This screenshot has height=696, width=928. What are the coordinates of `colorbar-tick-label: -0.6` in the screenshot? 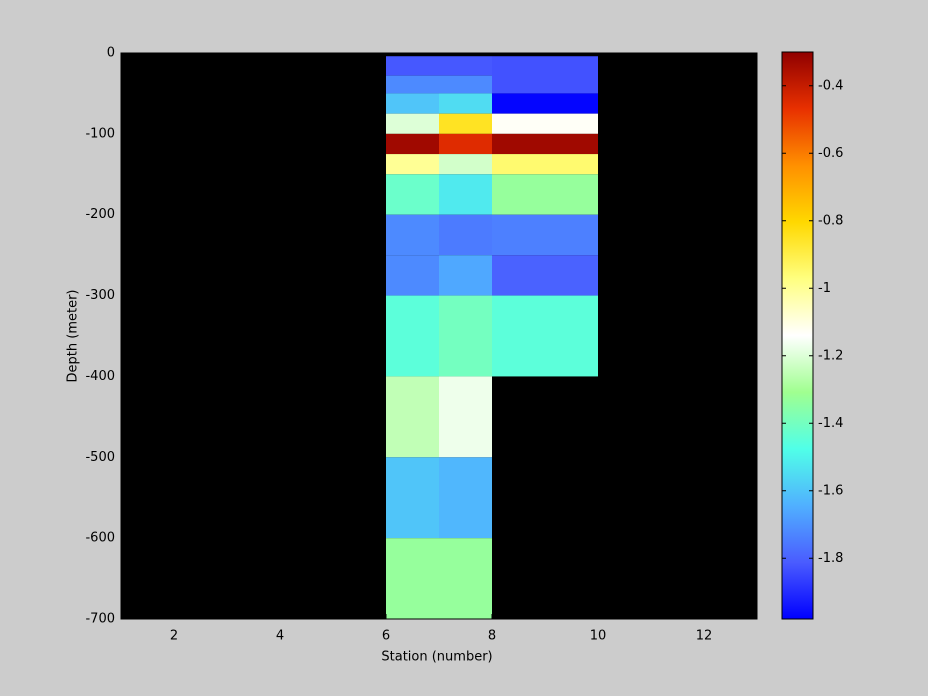 It's located at (830, 153).